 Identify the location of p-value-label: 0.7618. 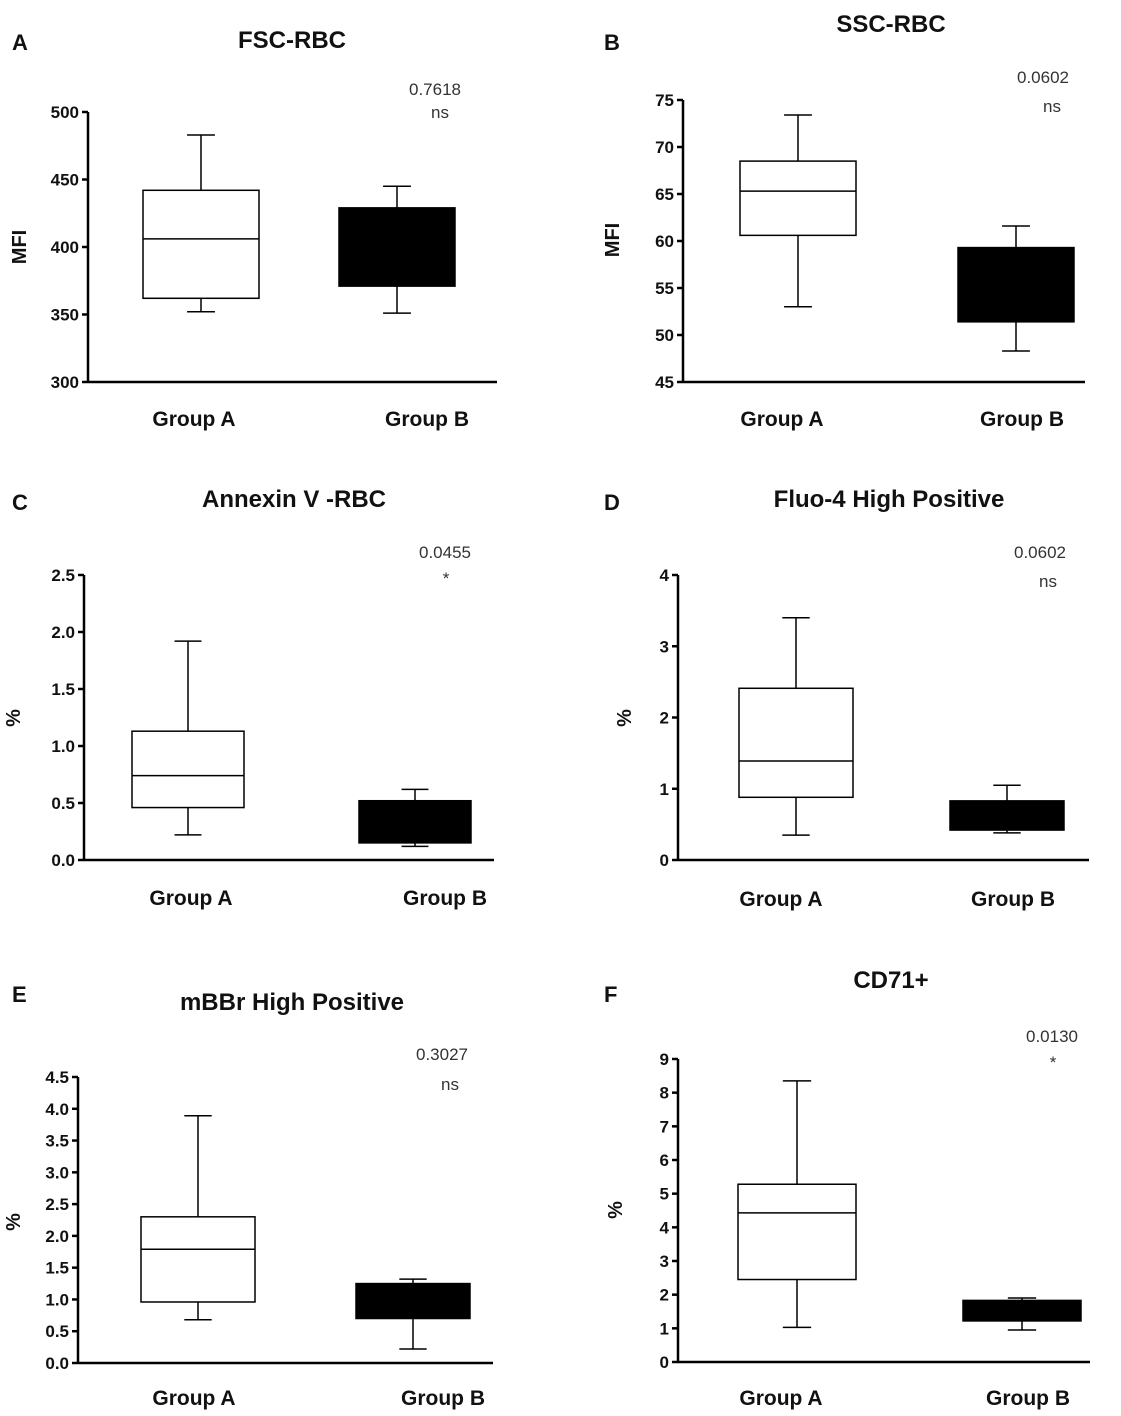
(435, 89).